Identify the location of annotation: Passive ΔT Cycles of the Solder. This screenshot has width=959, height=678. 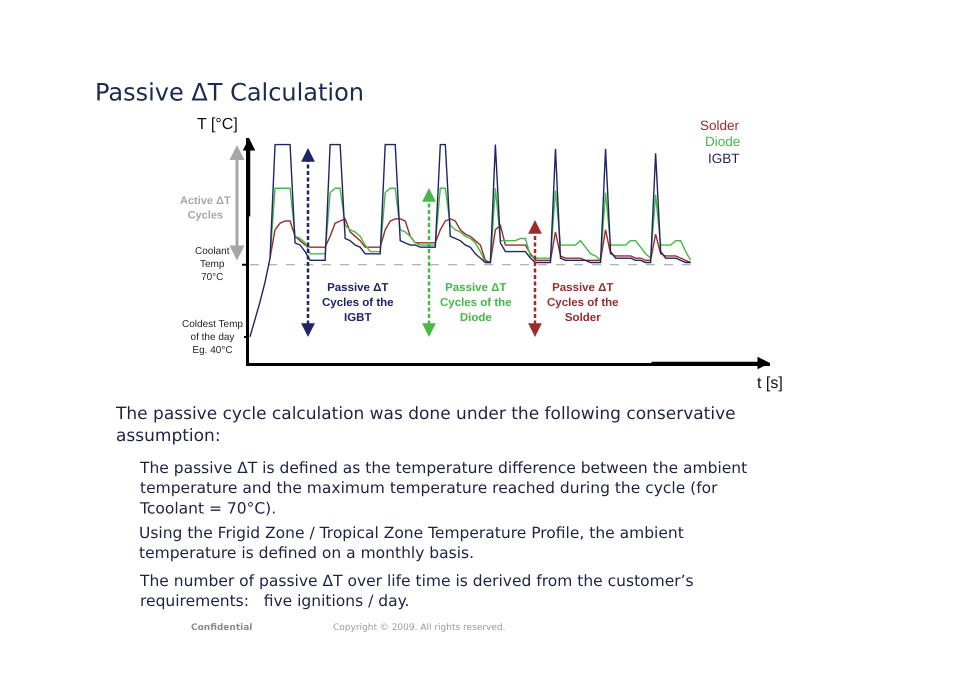
(583, 303).